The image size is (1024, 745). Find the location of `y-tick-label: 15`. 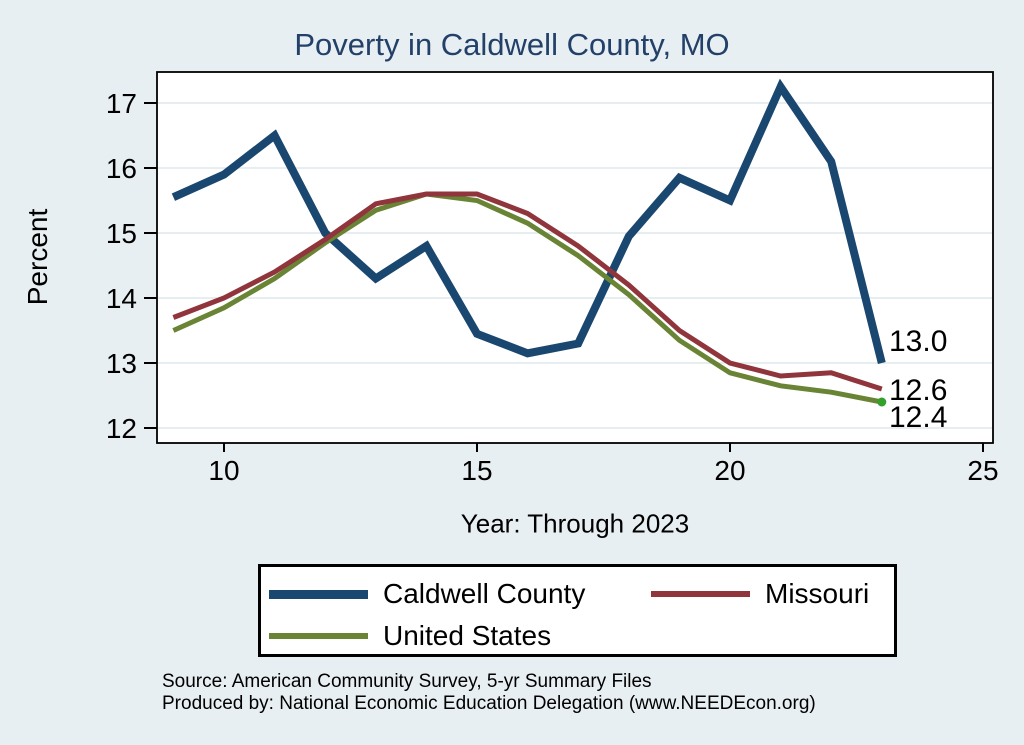

y-tick-label: 15 is located at coordinates (121, 233).